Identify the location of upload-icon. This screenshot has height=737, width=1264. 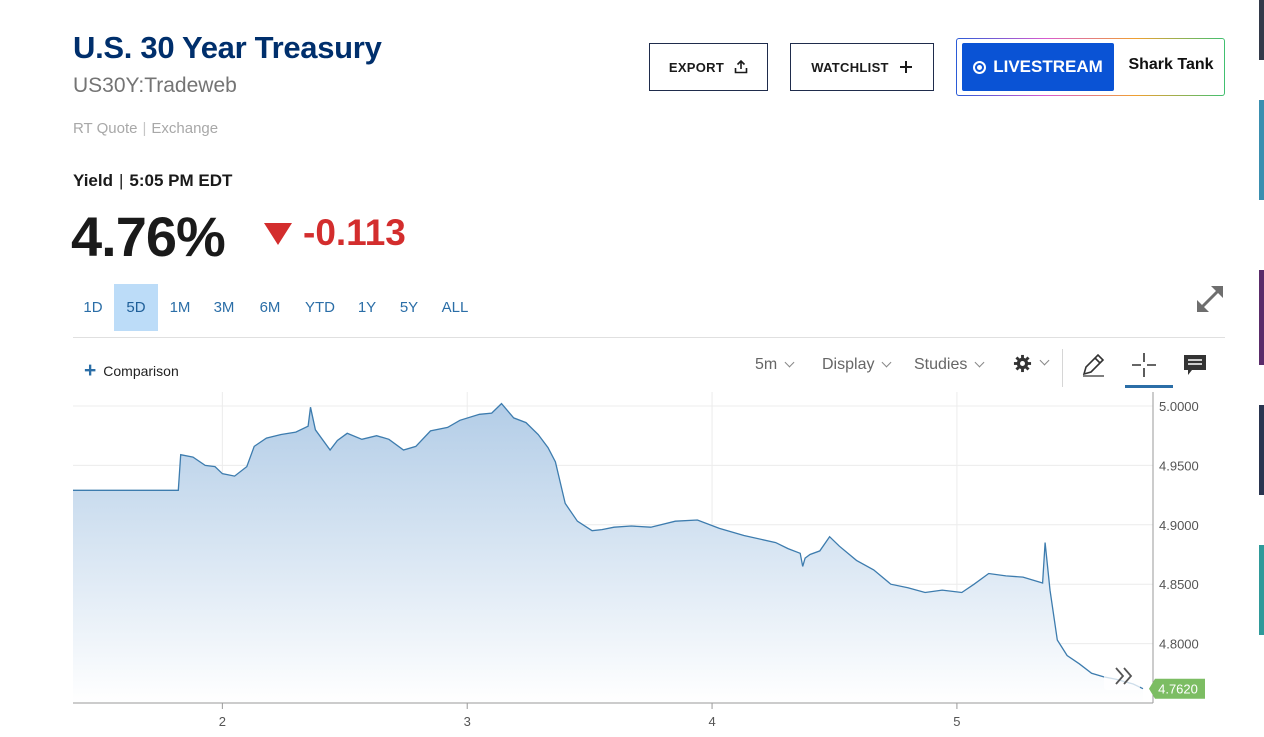
(741, 67).